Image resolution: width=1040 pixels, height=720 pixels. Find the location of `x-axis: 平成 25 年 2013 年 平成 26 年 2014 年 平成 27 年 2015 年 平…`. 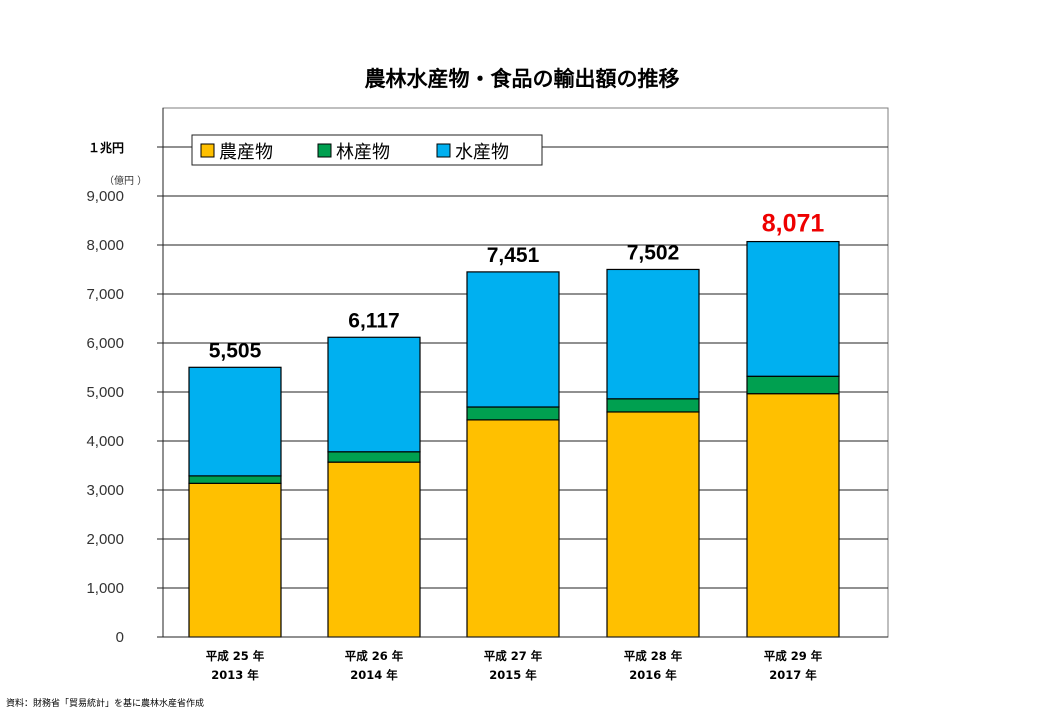

x-axis: 平成 25 年 2013 年 平成 26 年 2014 年 平成 27 年 2015 年 平… is located at coordinates (525, 659).